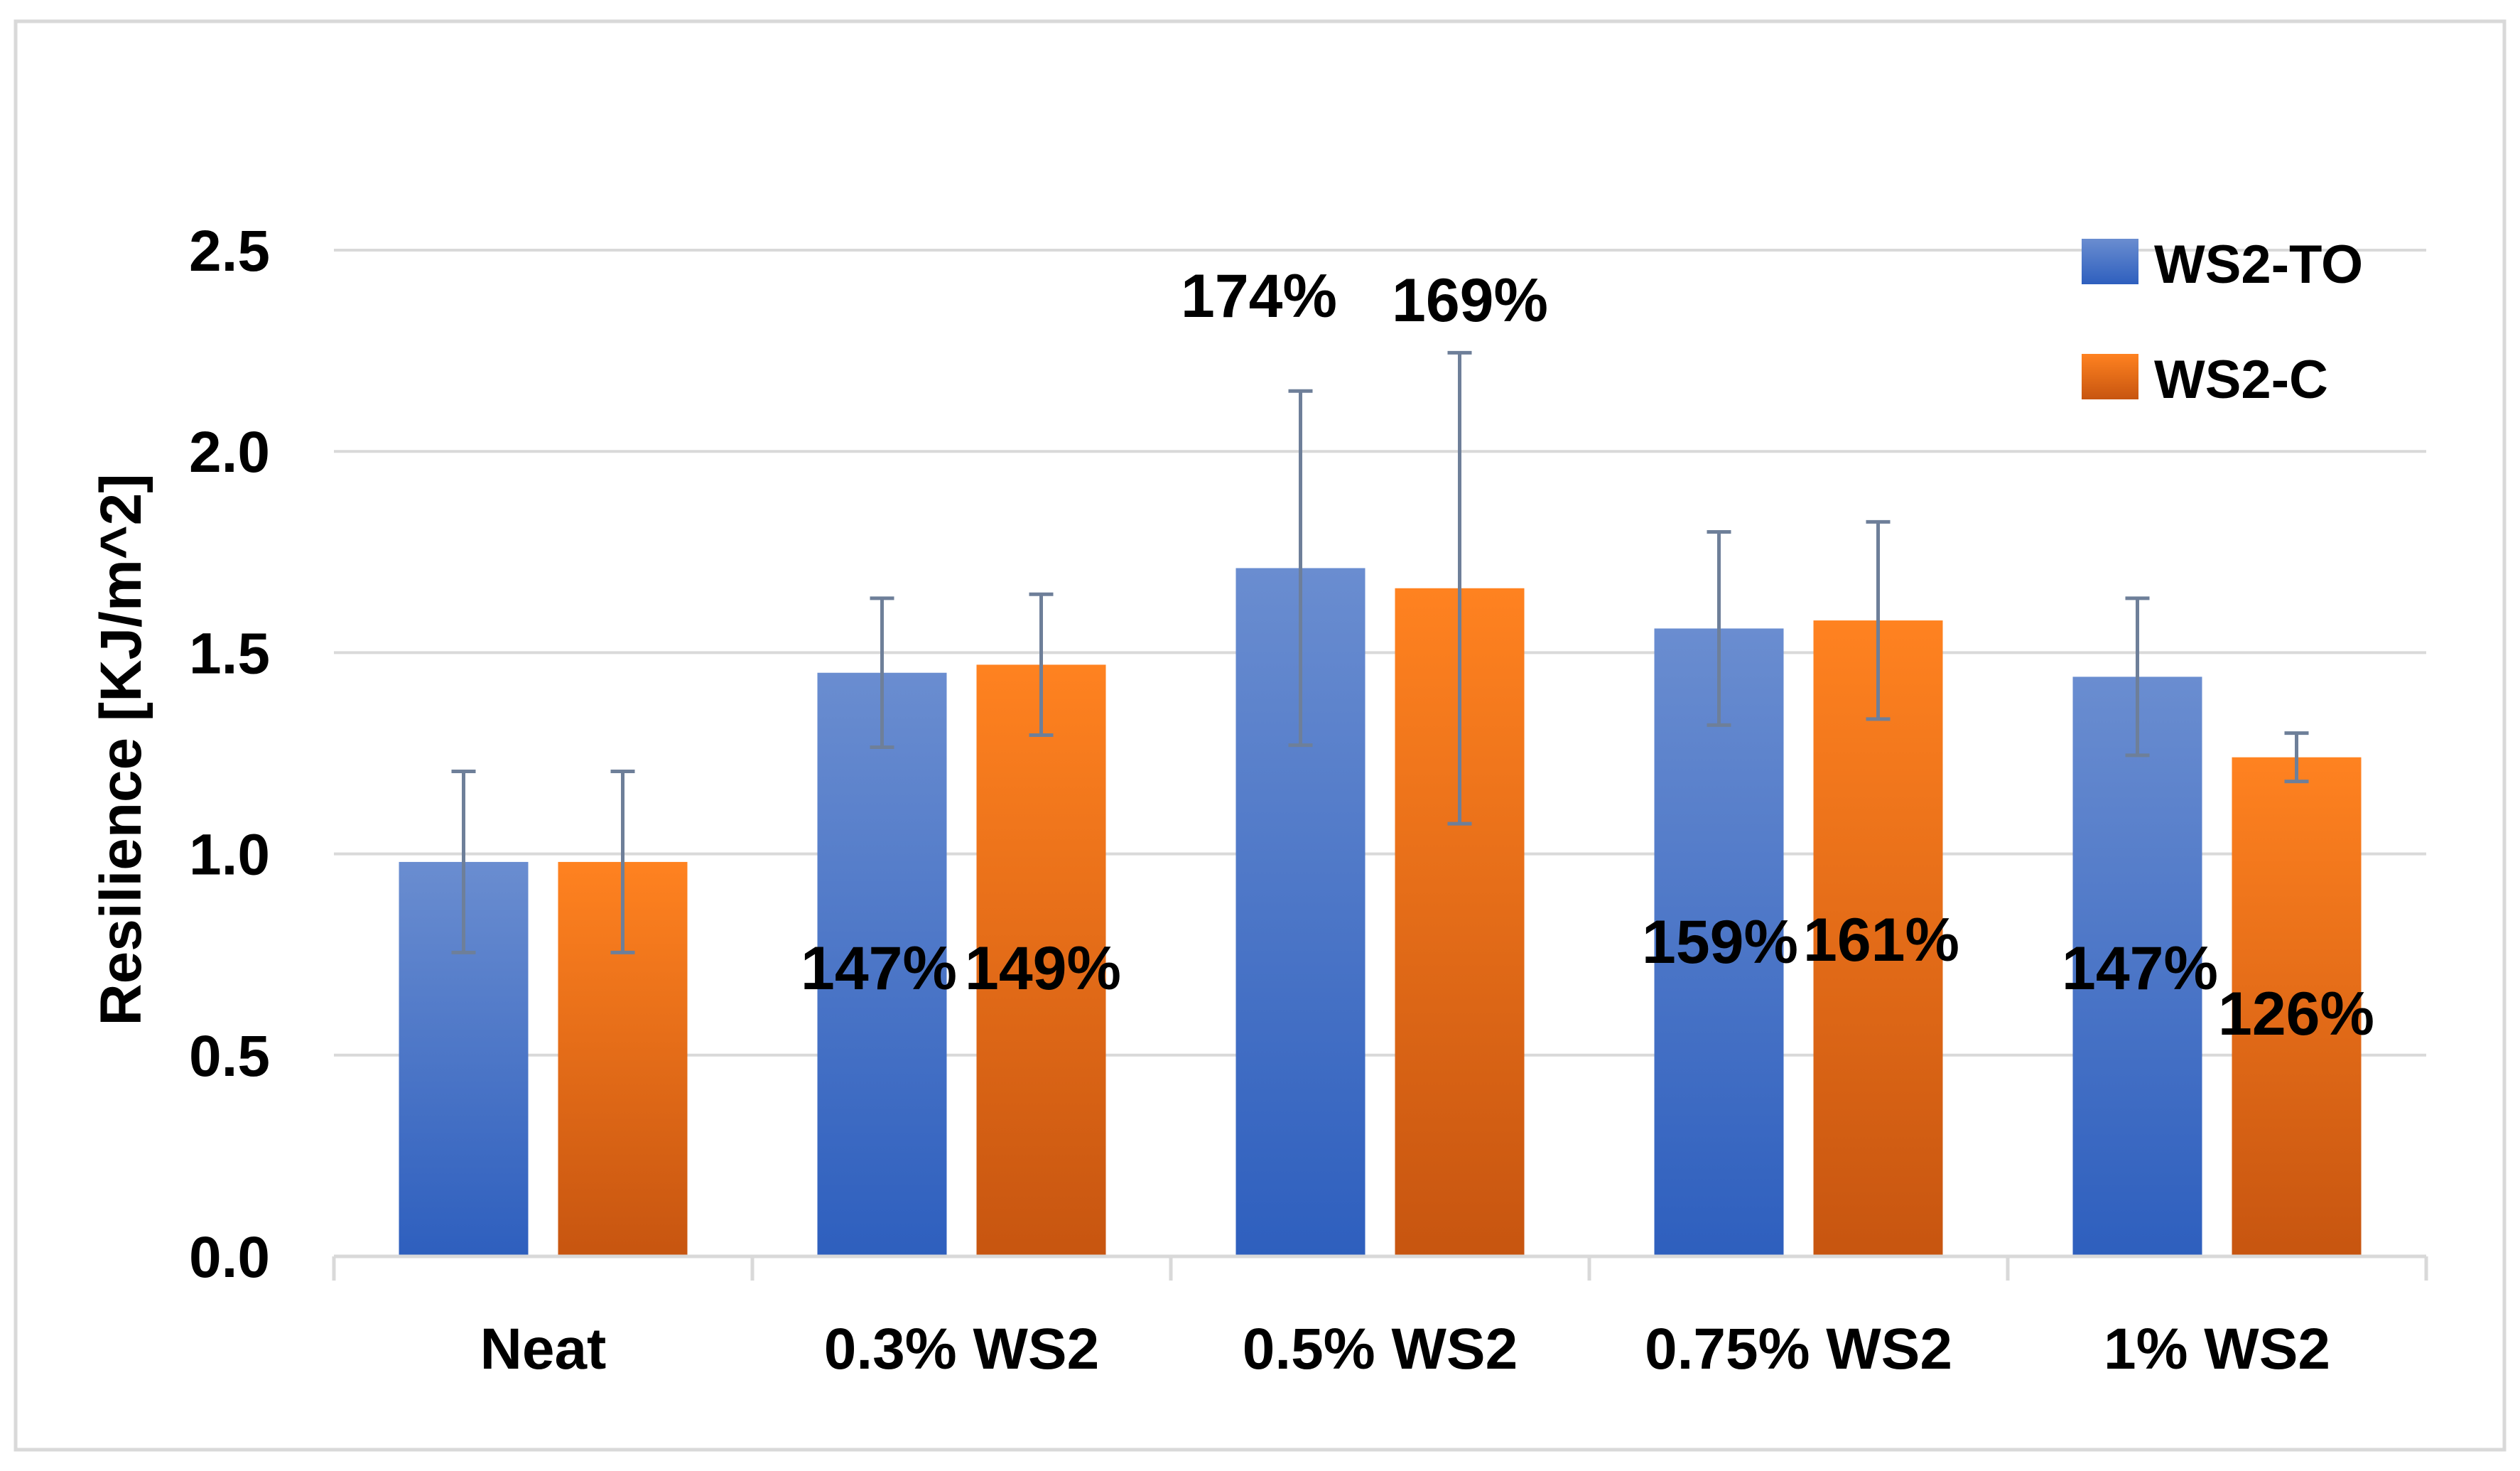 This screenshot has height=1471, width=2520. What do you see at coordinates (1259, 296) in the screenshot?
I see `data-label-ws2-to: 174%` at bounding box center [1259, 296].